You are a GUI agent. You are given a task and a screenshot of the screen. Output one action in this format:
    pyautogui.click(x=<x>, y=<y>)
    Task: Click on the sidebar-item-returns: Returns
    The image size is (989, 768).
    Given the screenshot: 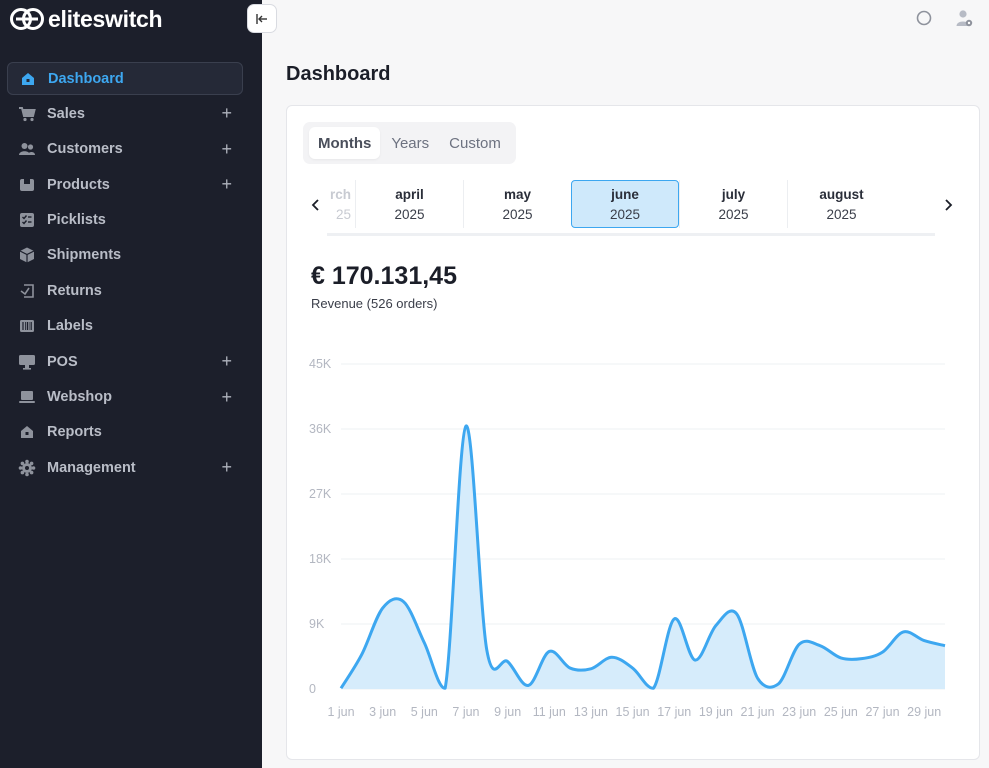 What is the action you would take?
    pyautogui.click(x=125, y=290)
    